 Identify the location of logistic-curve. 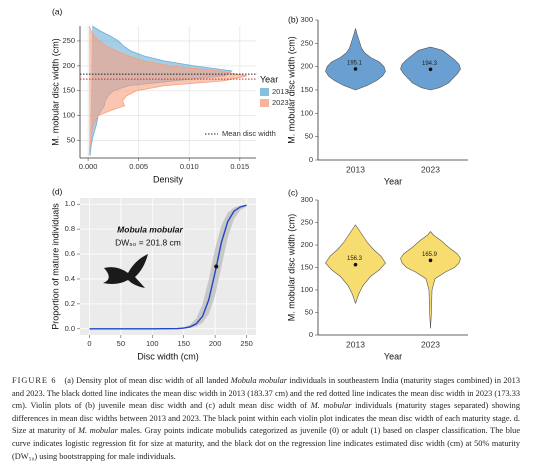
(168, 267).